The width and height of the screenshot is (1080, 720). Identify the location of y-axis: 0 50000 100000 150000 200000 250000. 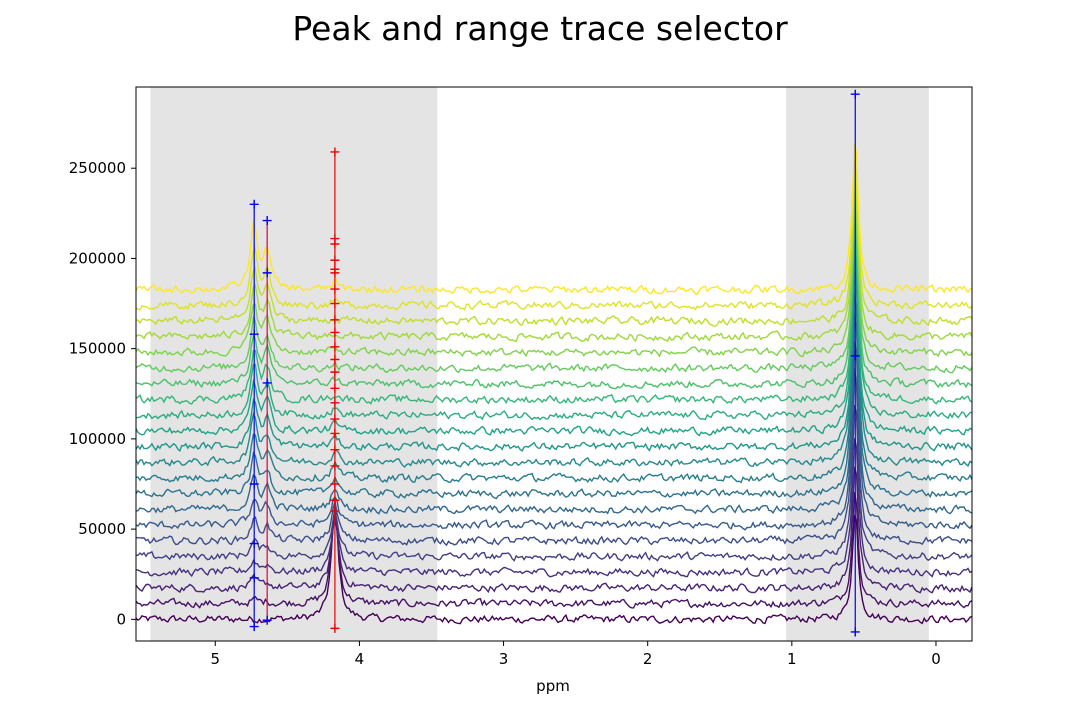
(102, 393).